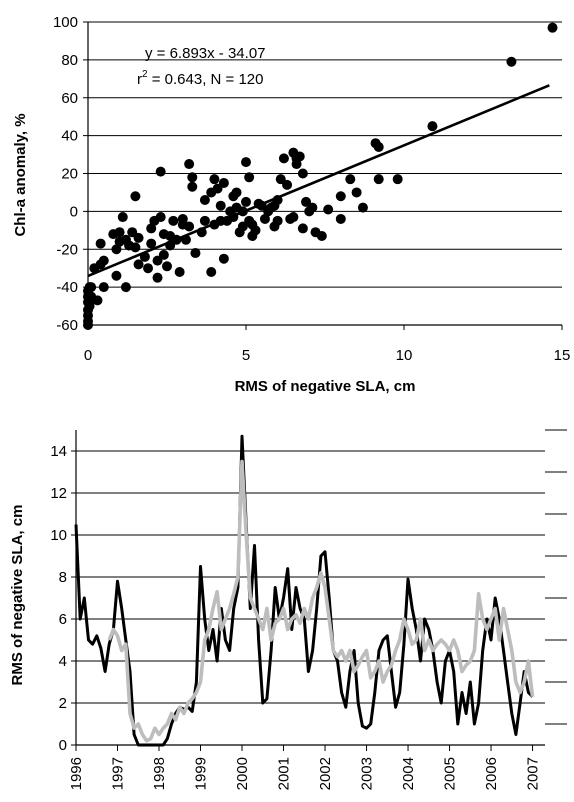 This screenshot has height=802, width=574. Describe the element at coordinates (63, 661) in the screenshot. I see `y-tick-label: 4` at that location.